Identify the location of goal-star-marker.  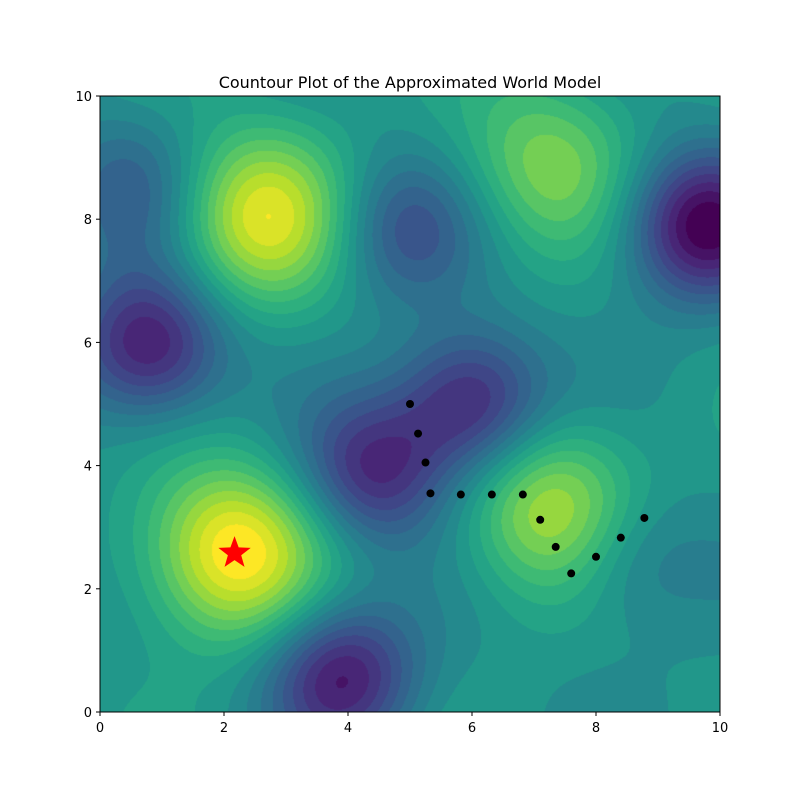
(234, 551).